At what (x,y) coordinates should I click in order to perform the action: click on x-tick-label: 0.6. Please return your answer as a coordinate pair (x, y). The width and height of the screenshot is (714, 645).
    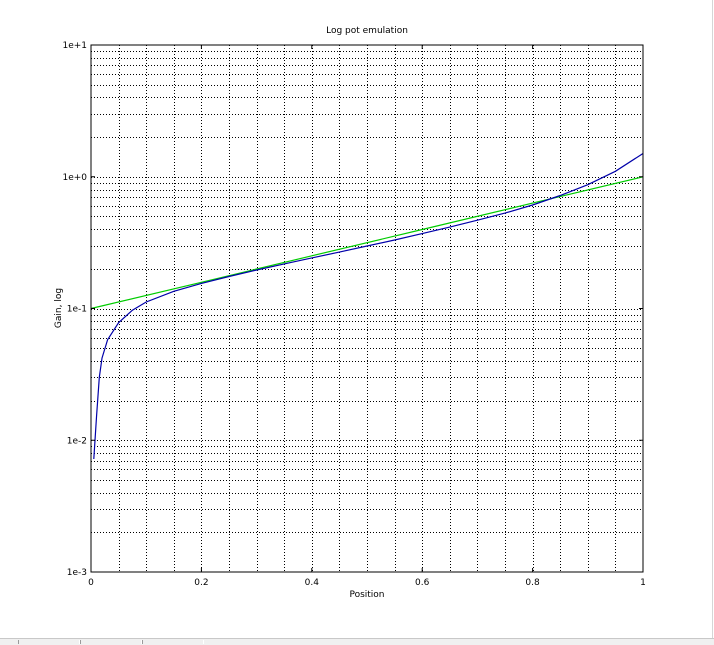
    Looking at the image, I should click on (422, 583).